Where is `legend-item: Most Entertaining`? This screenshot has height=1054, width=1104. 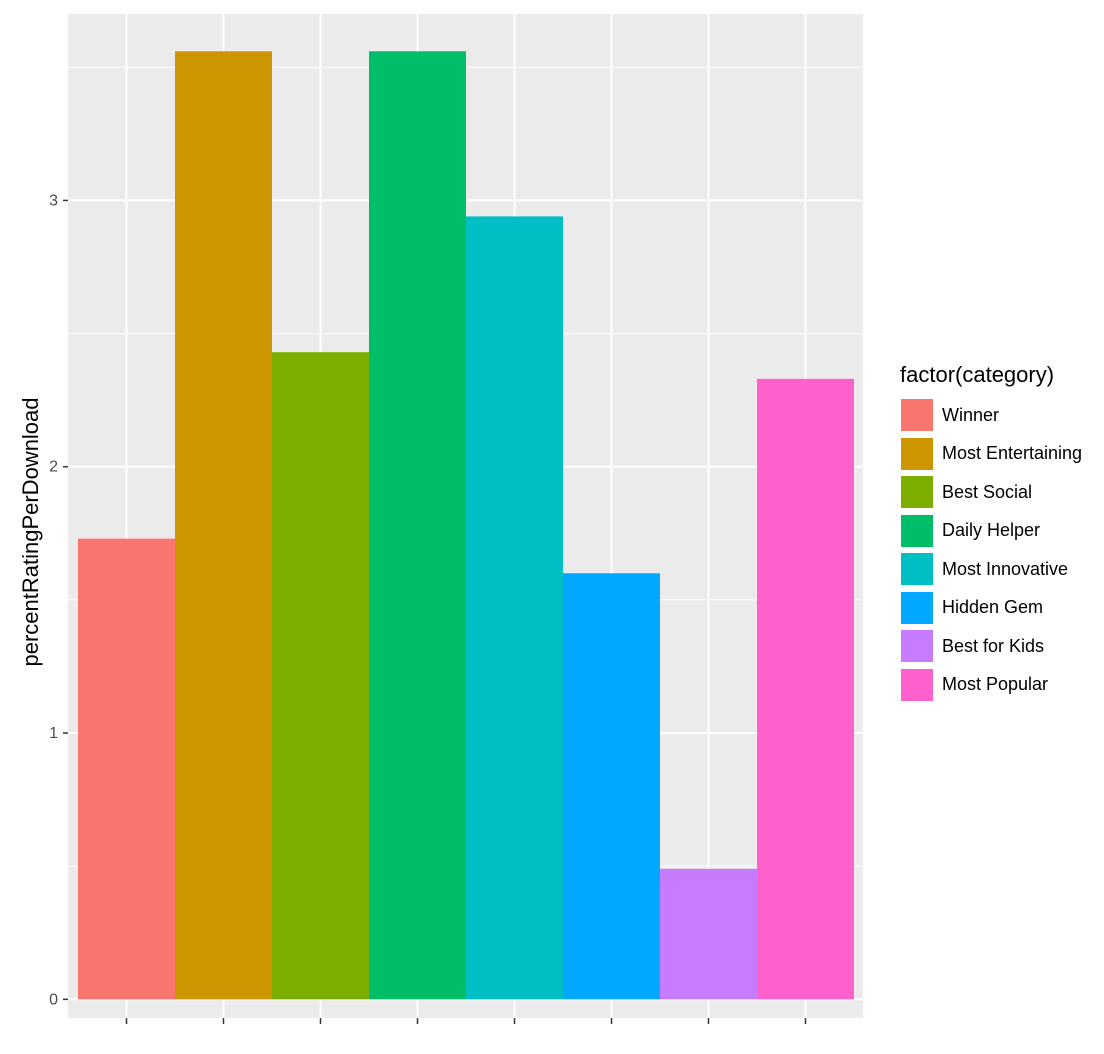
legend-item: Most Entertaining is located at coordinates (991, 454).